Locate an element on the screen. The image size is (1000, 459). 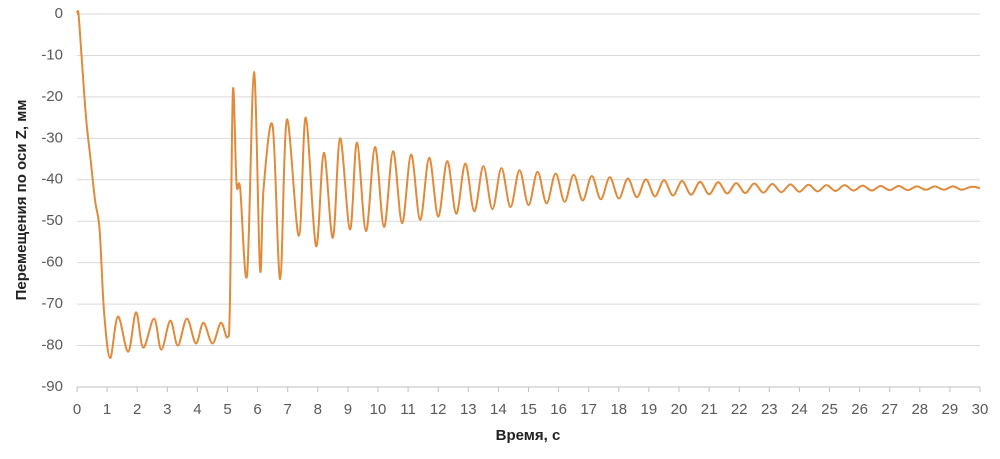
y-tick-label: -90 is located at coordinates (52, 386).